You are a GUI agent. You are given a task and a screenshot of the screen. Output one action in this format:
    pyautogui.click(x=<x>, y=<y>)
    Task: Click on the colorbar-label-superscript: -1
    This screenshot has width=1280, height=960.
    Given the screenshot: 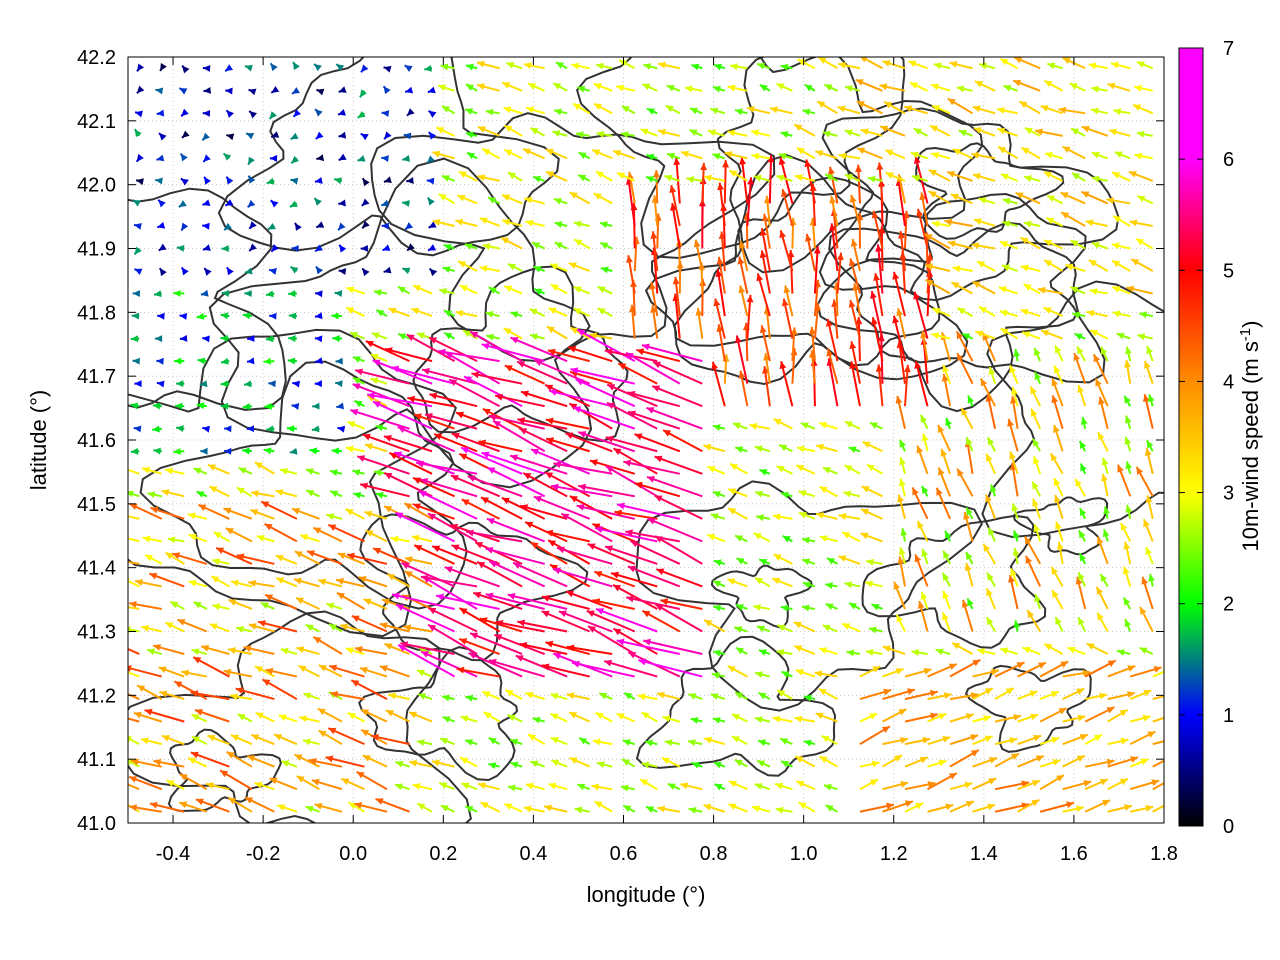 What is the action you would take?
    pyautogui.click(x=1245, y=334)
    